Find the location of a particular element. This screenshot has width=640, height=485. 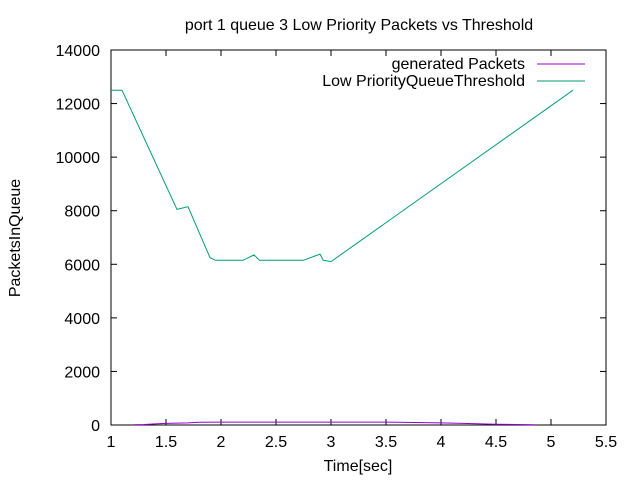

x-tick-label: 4.5 is located at coordinates (496, 442).